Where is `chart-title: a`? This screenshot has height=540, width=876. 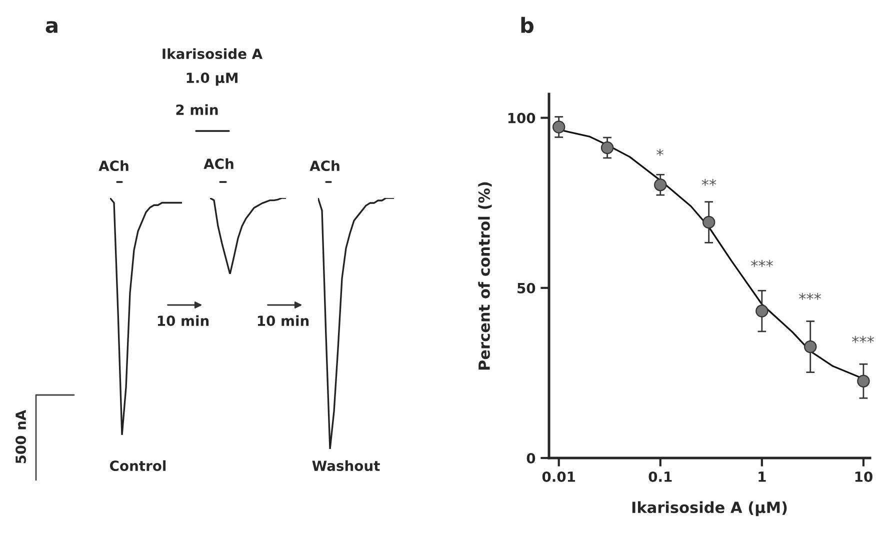 chart-title: a is located at coordinates (52, 27).